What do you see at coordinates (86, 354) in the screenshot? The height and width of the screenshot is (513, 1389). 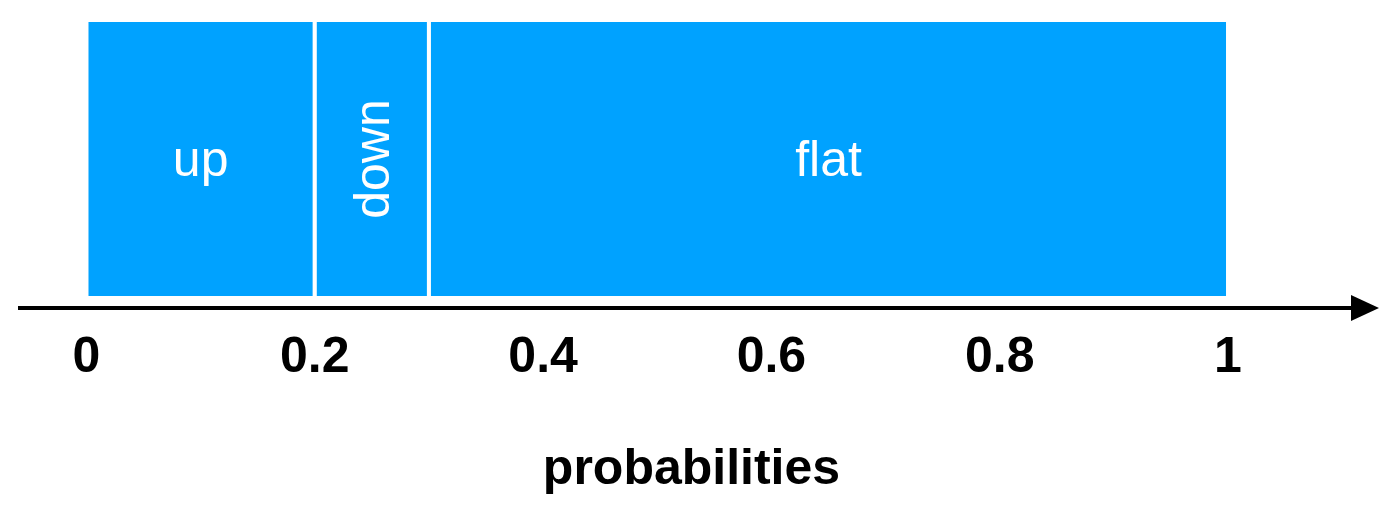 I see `x-tick-label: 0` at bounding box center [86, 354].